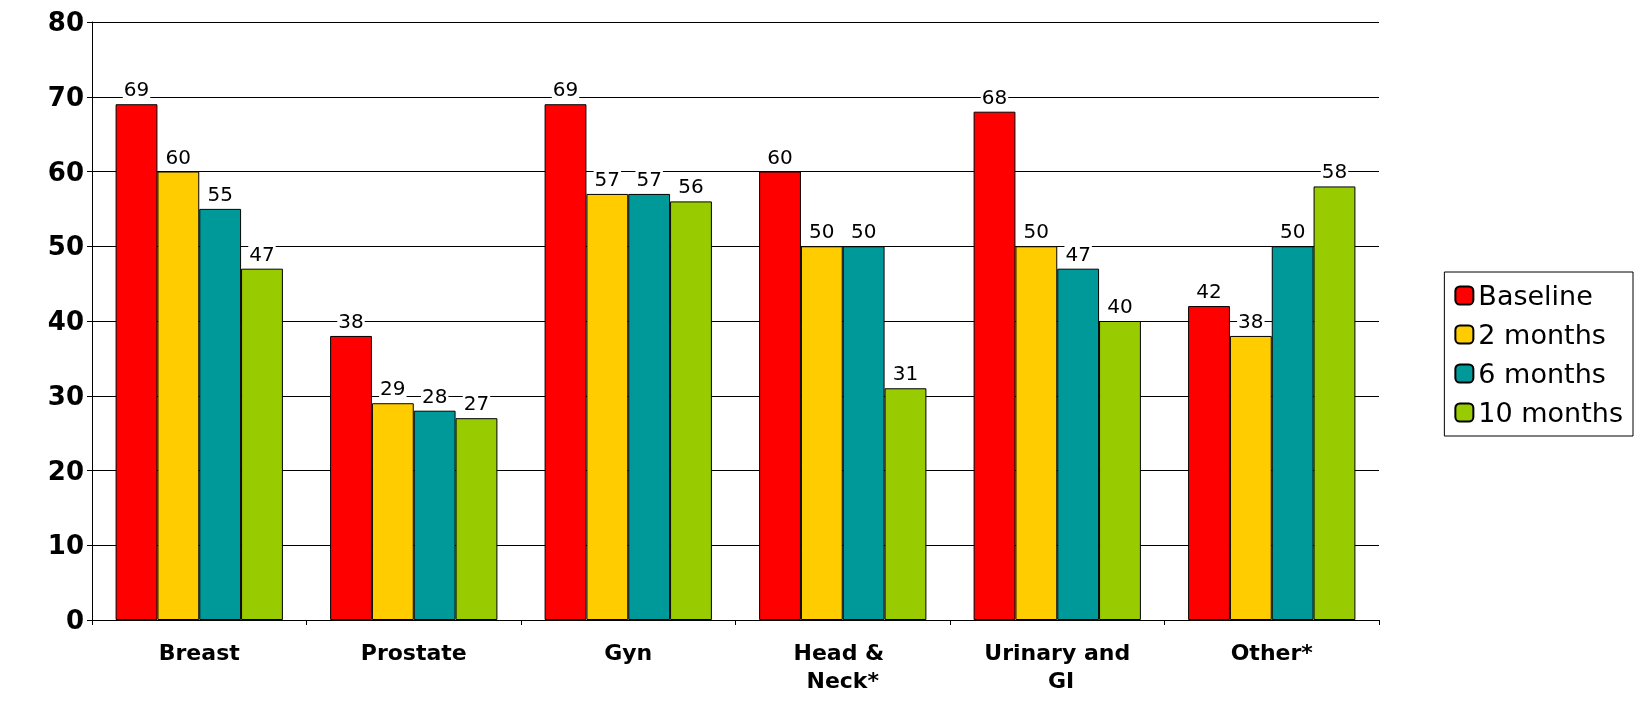 The height and width of the screenshot is (708, 1647). I want to click on x-tick-label: Head & Neck*, so click(842, 666).